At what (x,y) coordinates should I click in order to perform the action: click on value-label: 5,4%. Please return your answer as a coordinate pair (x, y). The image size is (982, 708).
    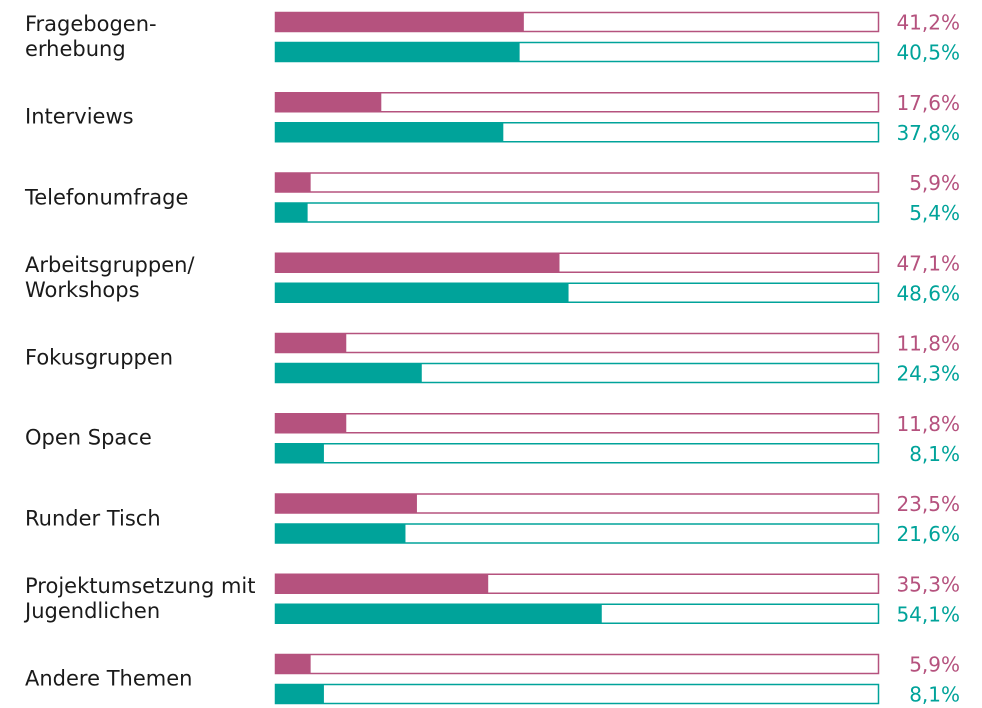
    Looking at the image, I should click on (934, 213).